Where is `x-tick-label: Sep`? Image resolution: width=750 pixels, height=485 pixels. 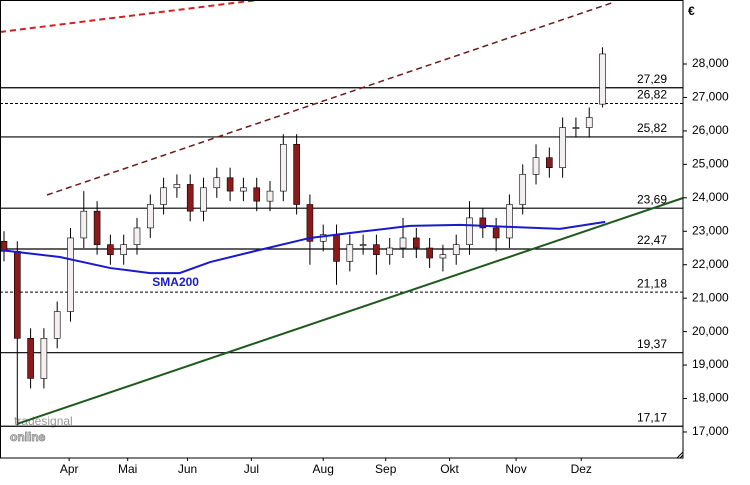
x-tick-label: Sep is located at coordinates (386, 469).